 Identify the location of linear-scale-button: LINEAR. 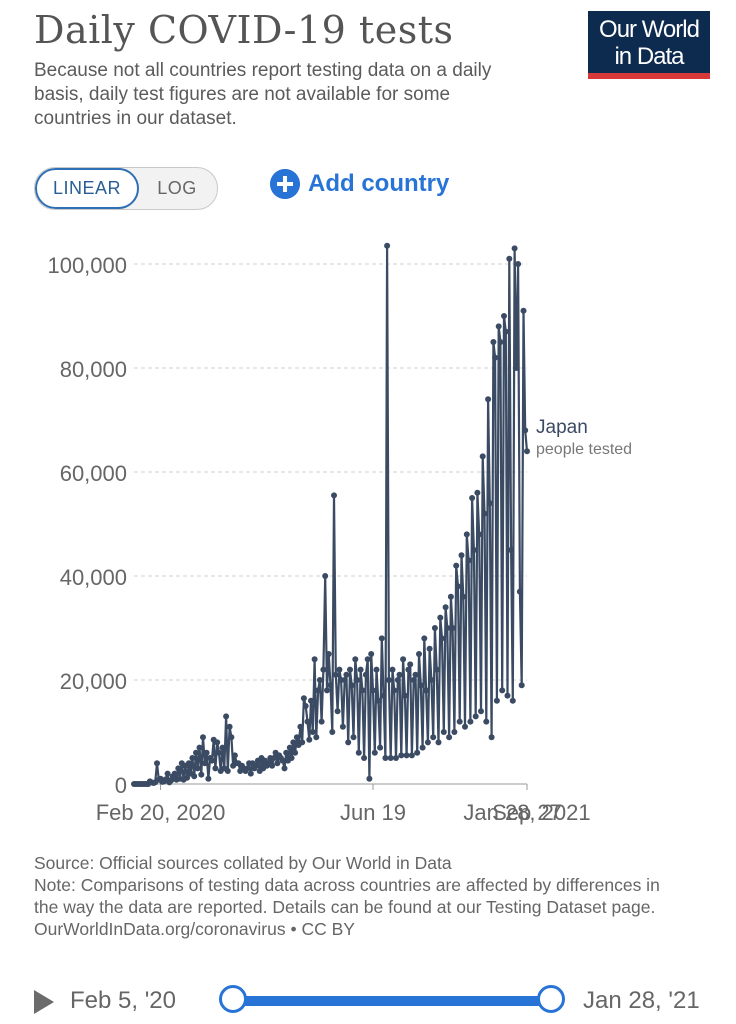
(87, 188).